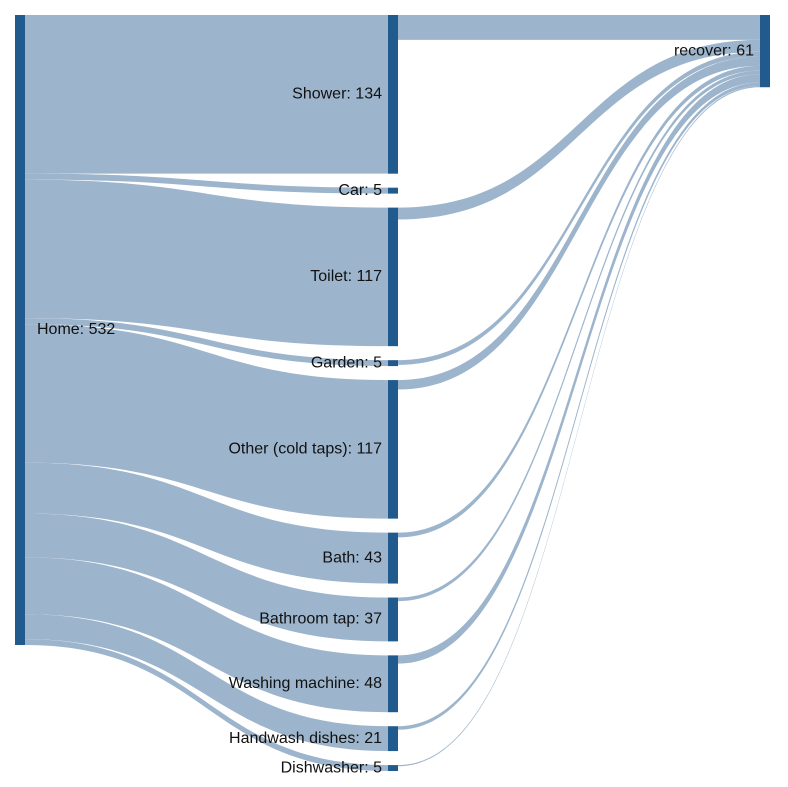 The image size is (788, 787). What do you see at coordinates (346, 362) in the screenshot?
I see `node-label: Garden: 5` at bounding box center [346, 362].